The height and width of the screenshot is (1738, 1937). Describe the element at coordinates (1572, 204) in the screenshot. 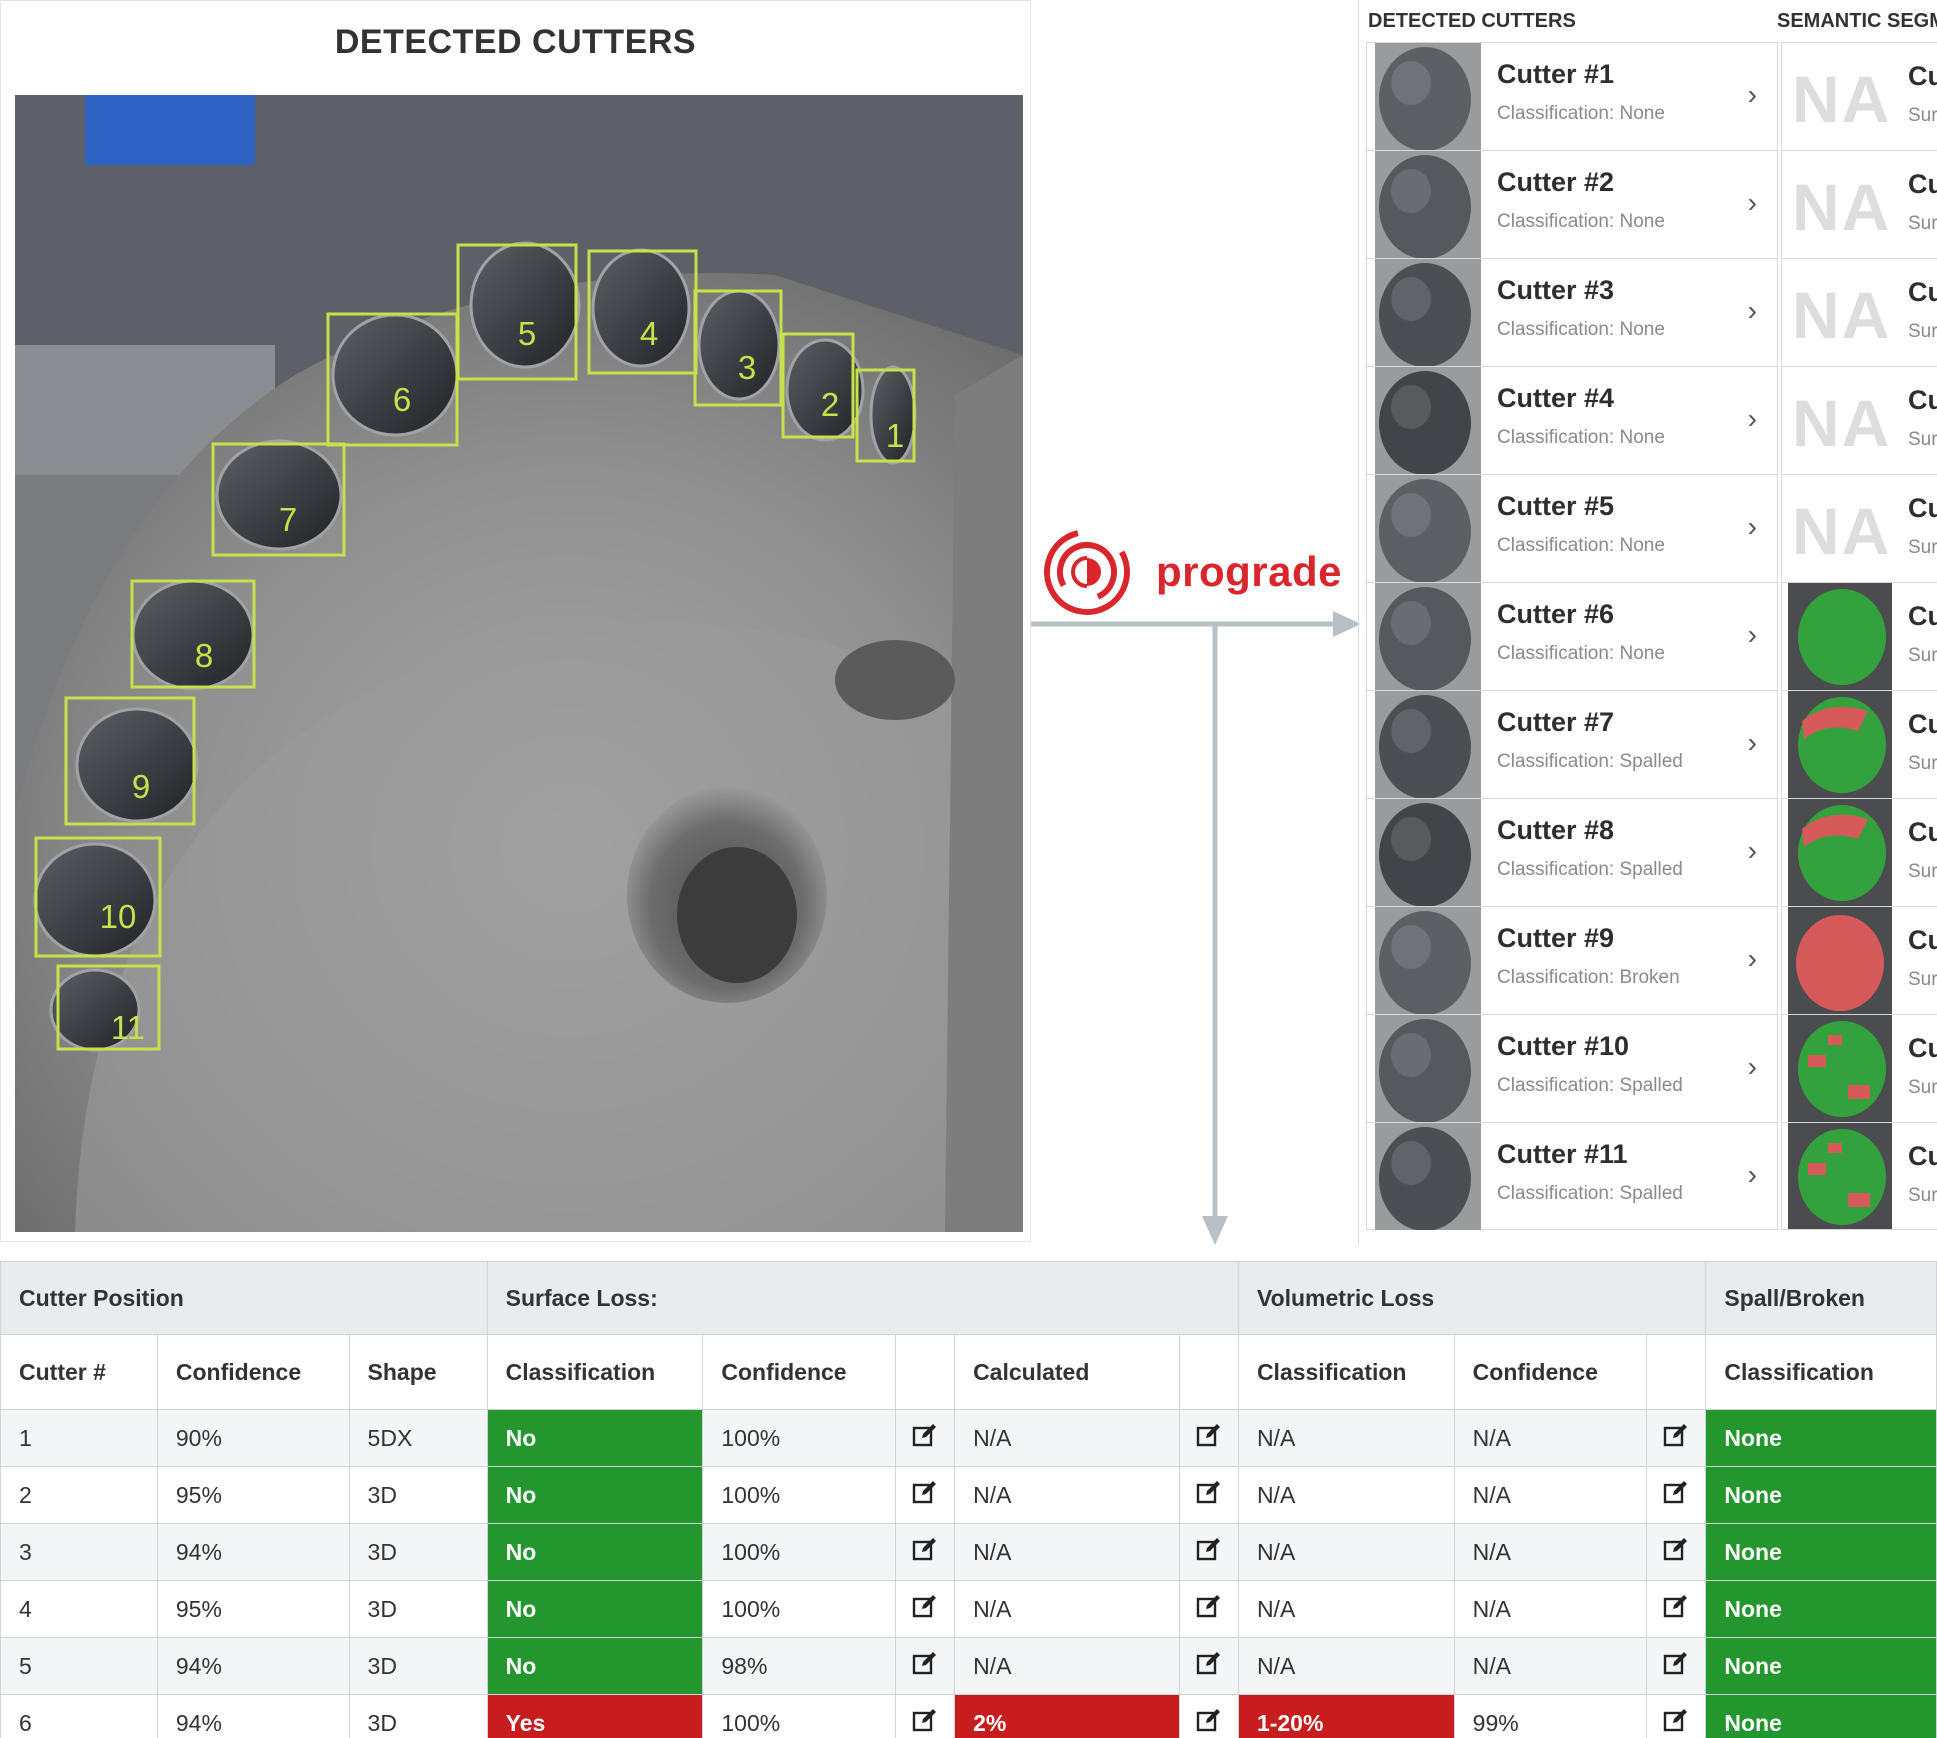

I see `cutter-list-item: Cutter #2 Classification: None ›` at that location.